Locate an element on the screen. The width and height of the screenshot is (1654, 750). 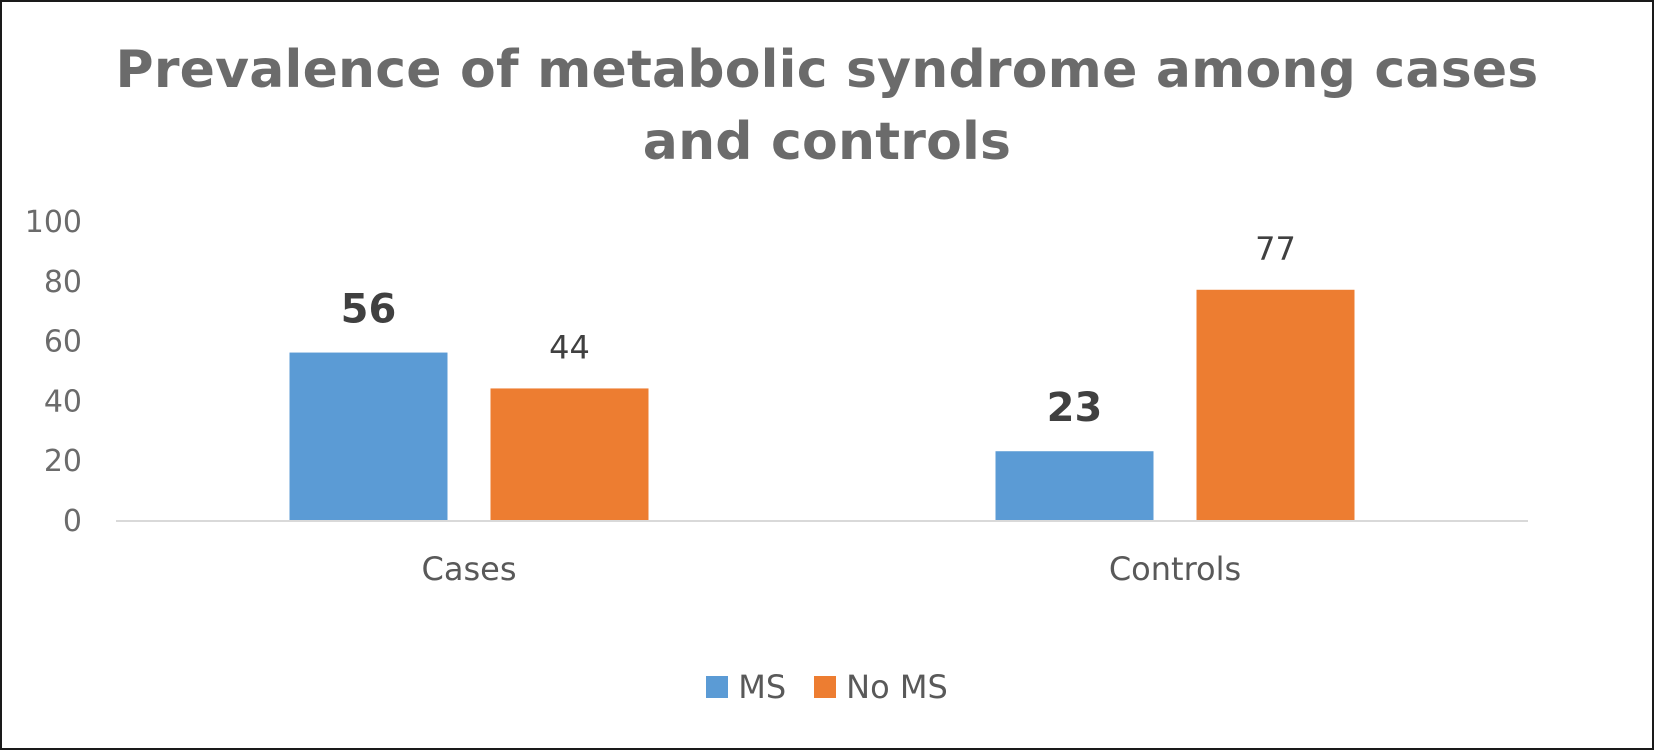
legend-item-no-ms: No MS is located at coordinates (881, 687).